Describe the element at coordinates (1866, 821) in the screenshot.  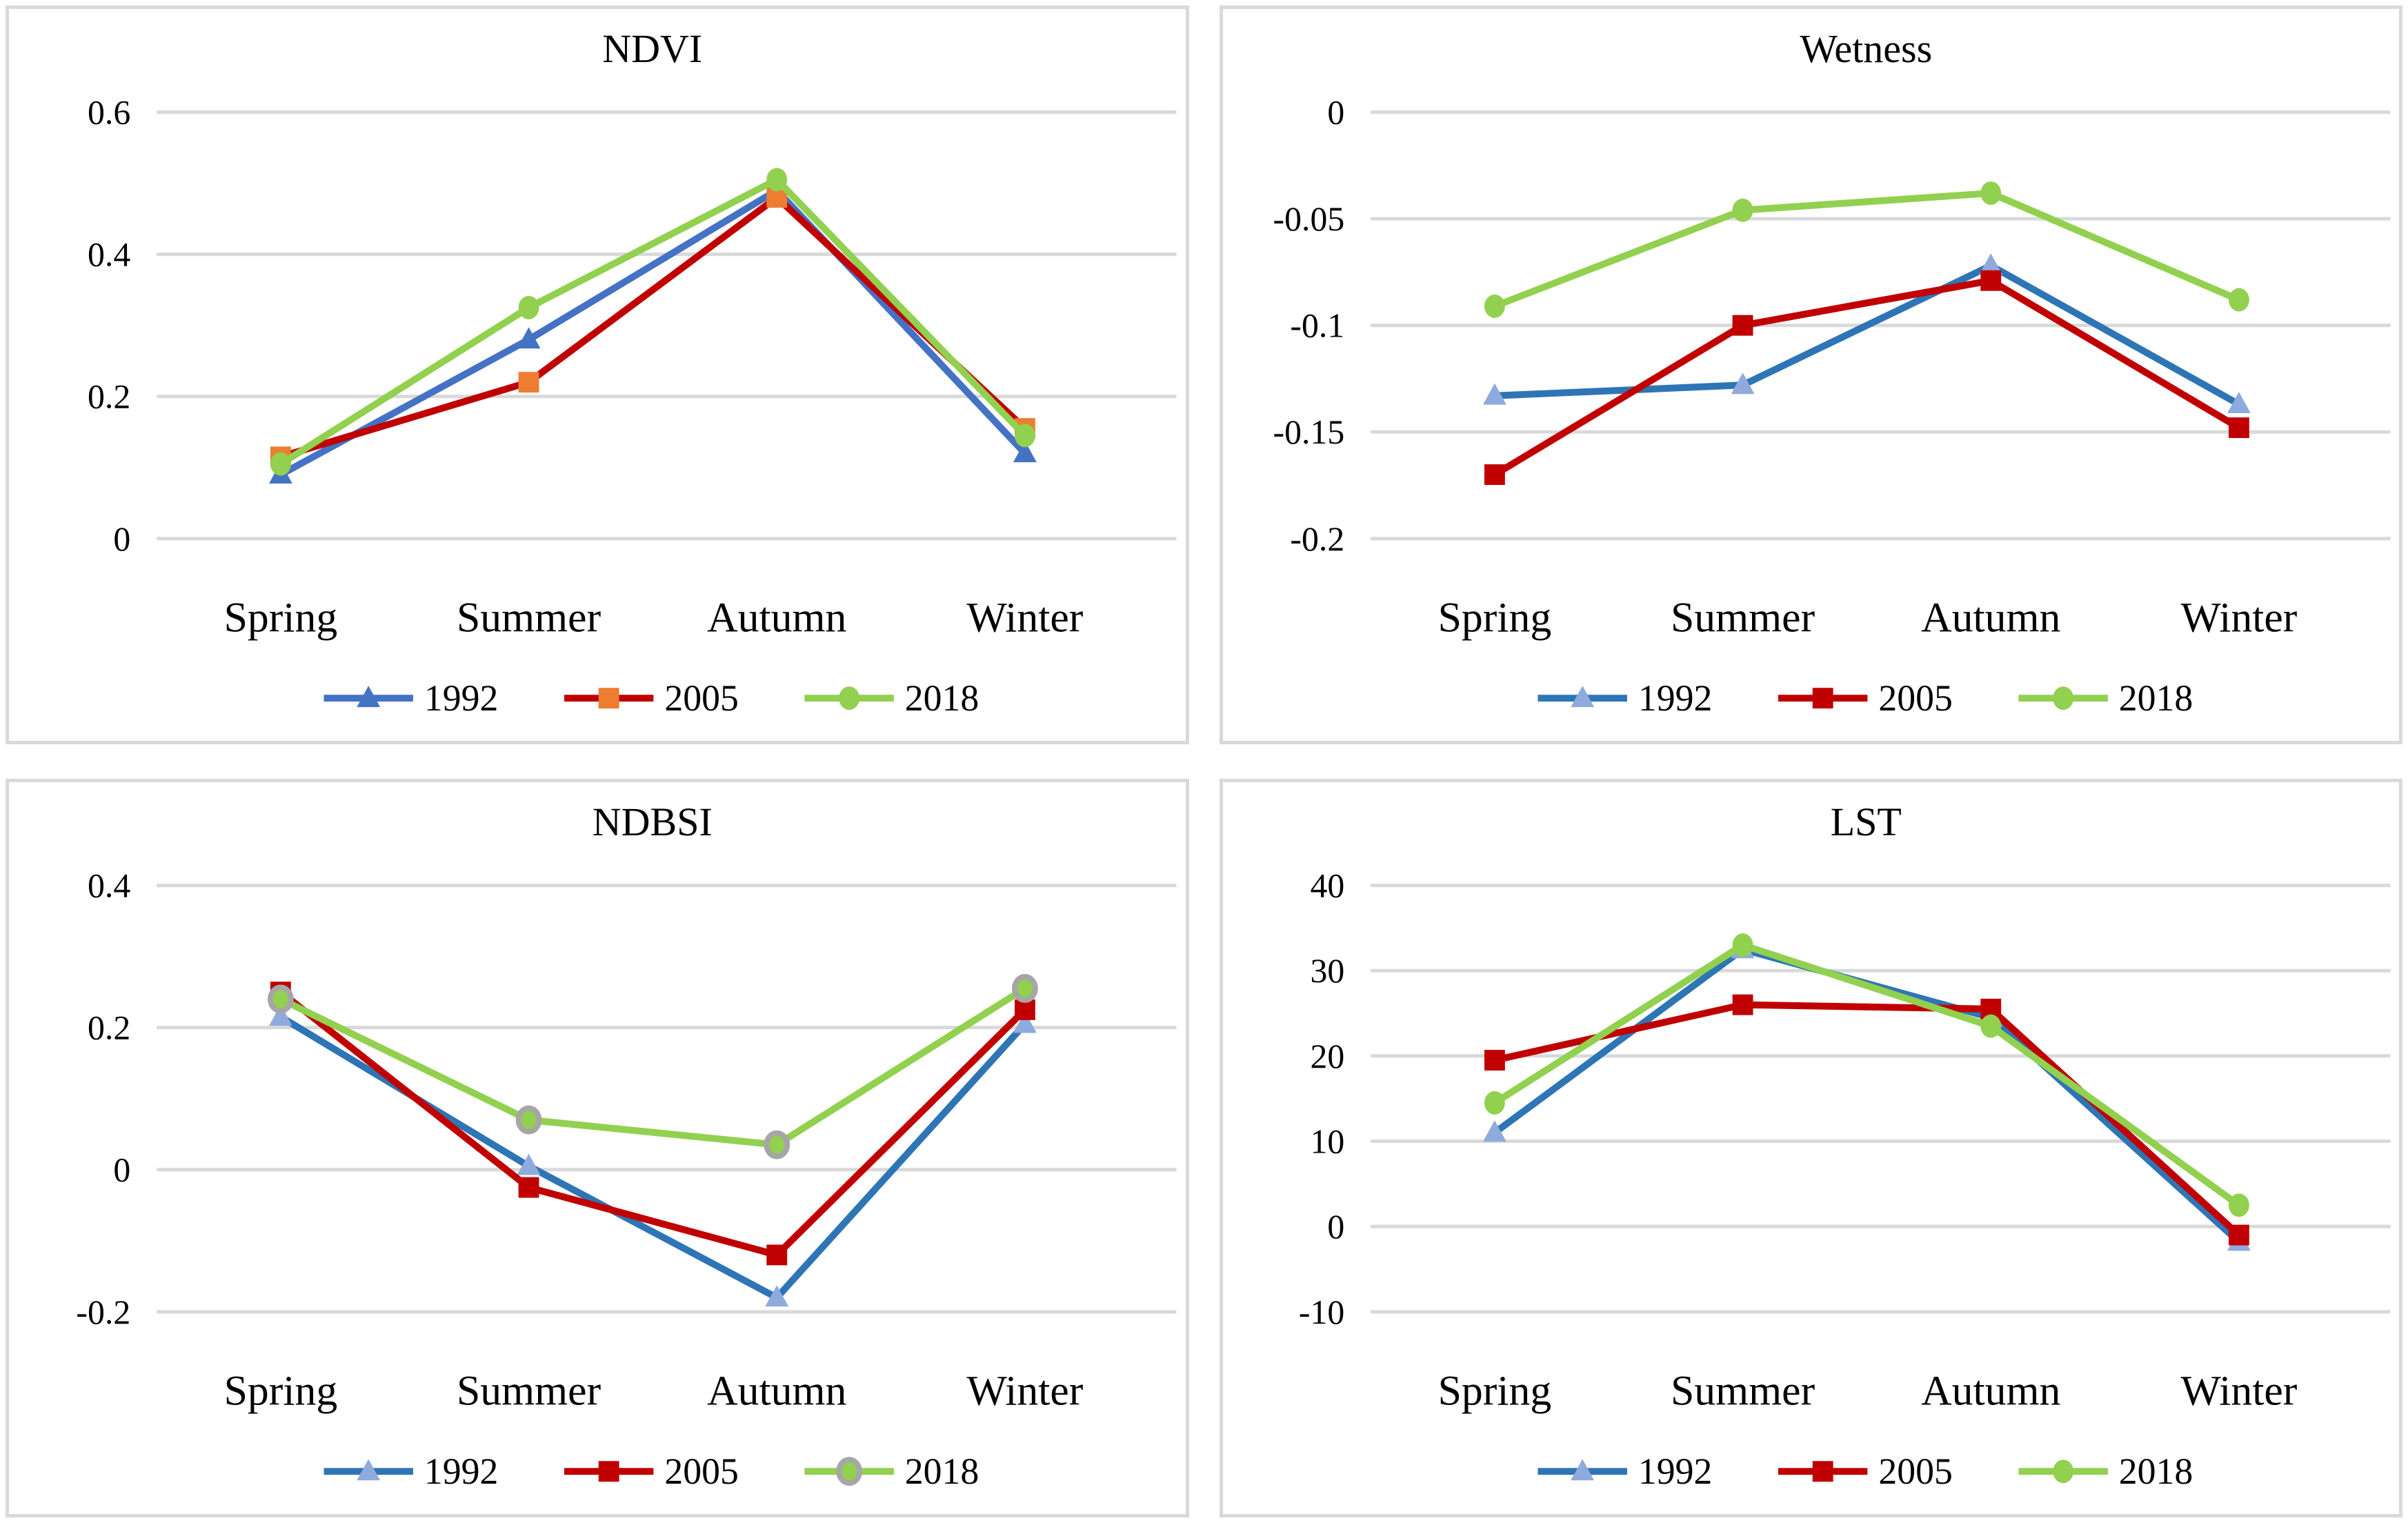
I see `chart-title-lst: LST` at that location.